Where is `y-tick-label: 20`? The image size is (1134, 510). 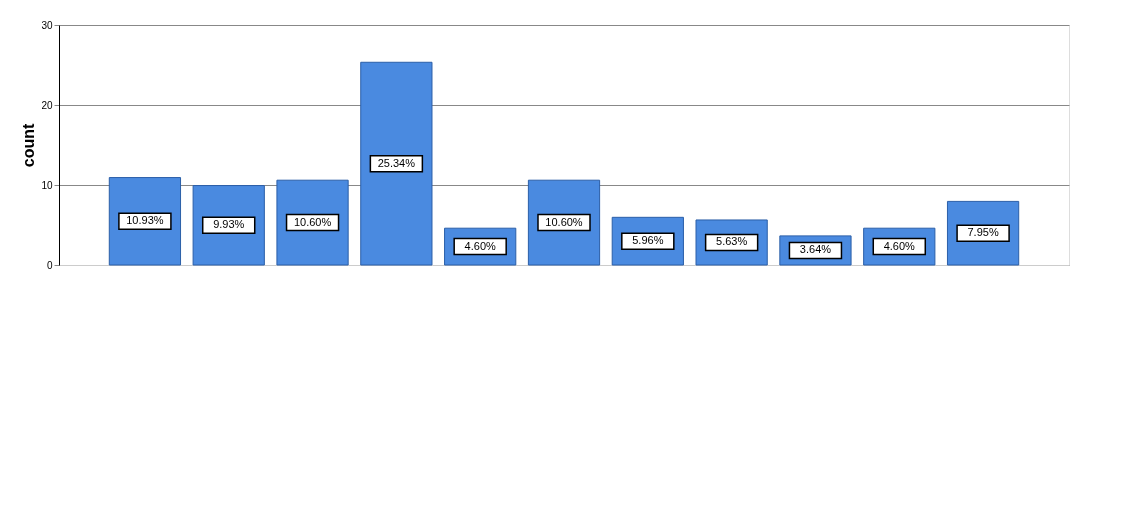 y-tick-label: 20 is located at coordinates (47, 105).